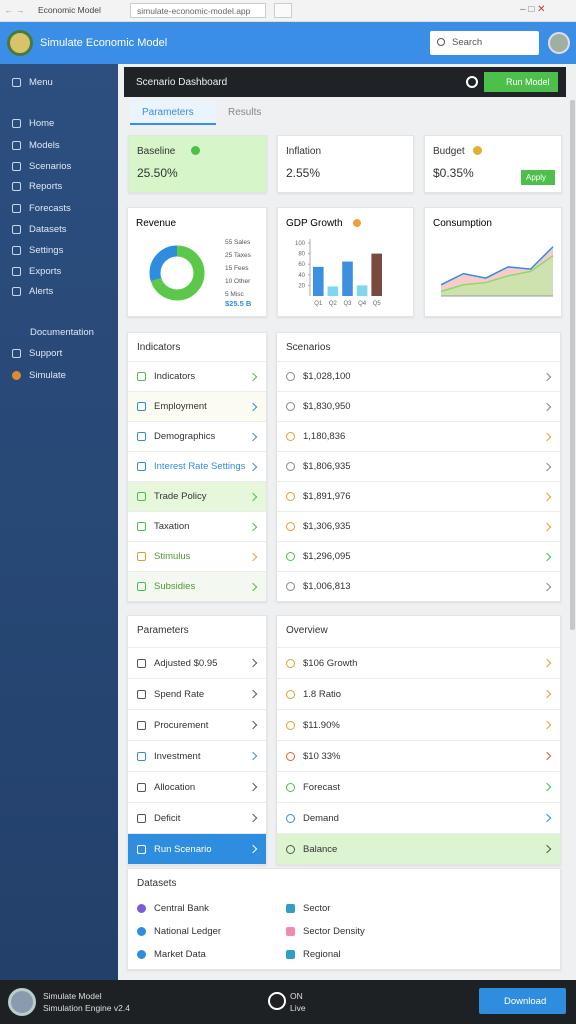  I want to click on sidebar-item: Datasets, so click(39, 229).